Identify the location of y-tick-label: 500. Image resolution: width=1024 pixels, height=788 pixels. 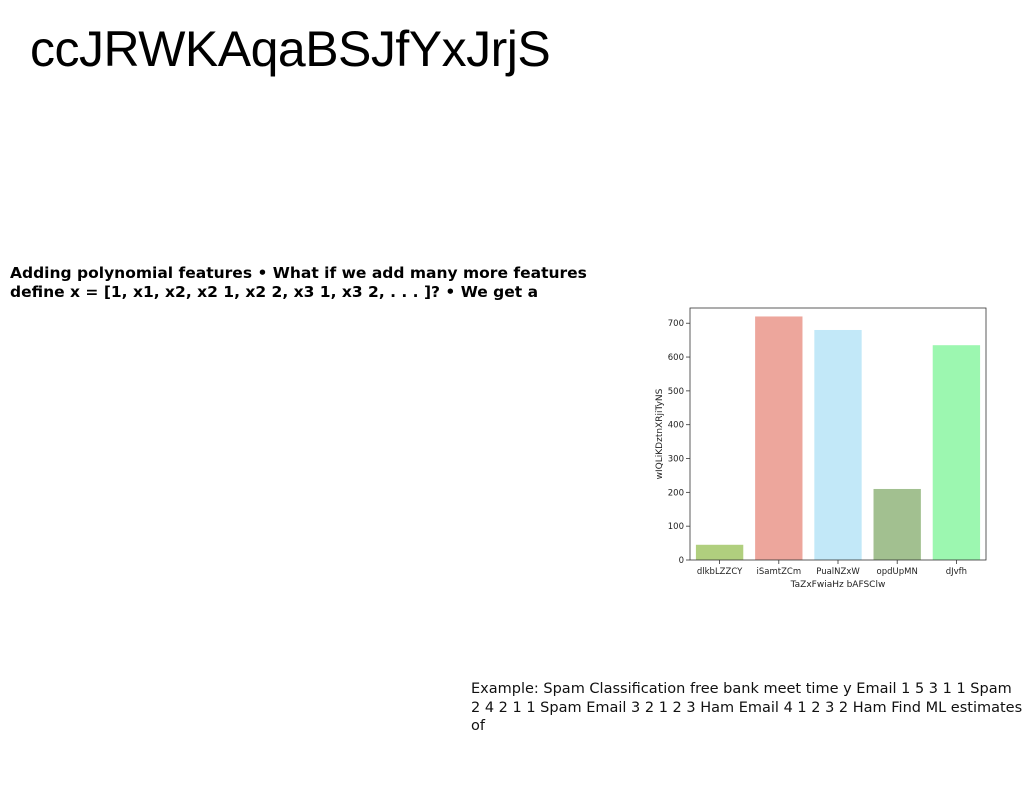
(676, 392).